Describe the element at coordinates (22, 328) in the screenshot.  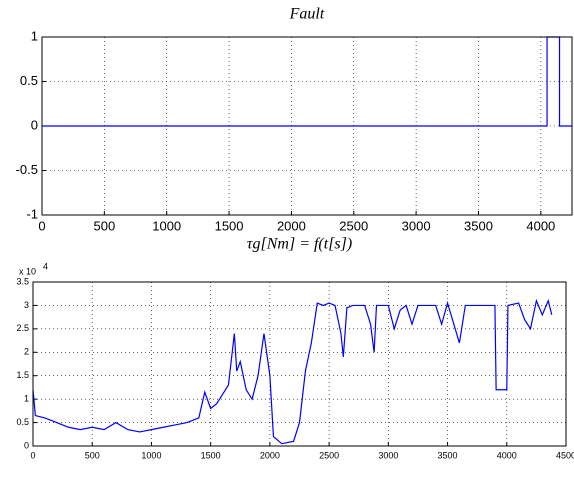
I see `y-tick-label: 2.5` at that location.